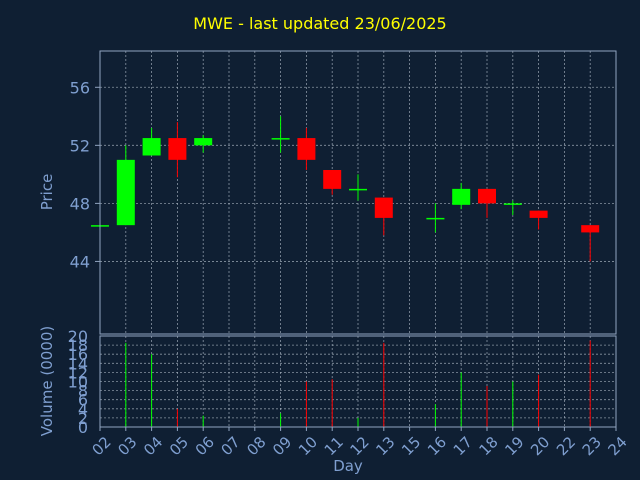 The image size is (640, 480). Describe the element at coordinates (231, 446) in the screenshot. I see `x-tick-label-07: 07` at that location.